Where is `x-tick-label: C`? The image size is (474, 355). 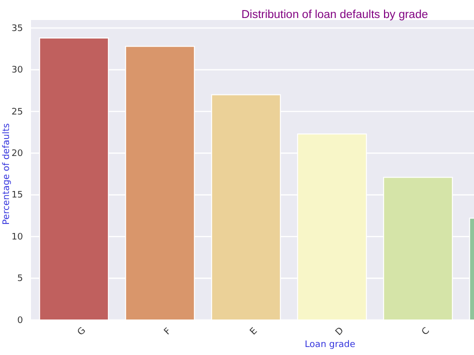
x-tick-label: C is located at coordinates (426, 332).